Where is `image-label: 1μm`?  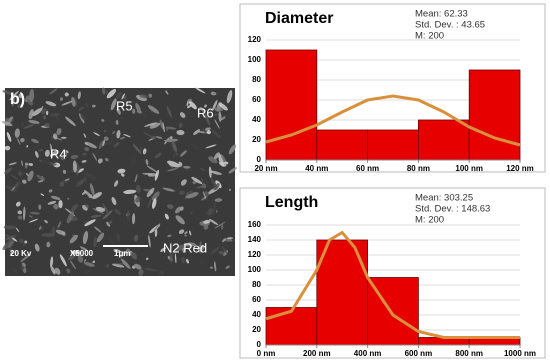
image-label: 1μm is located at coordinates (122, 253).